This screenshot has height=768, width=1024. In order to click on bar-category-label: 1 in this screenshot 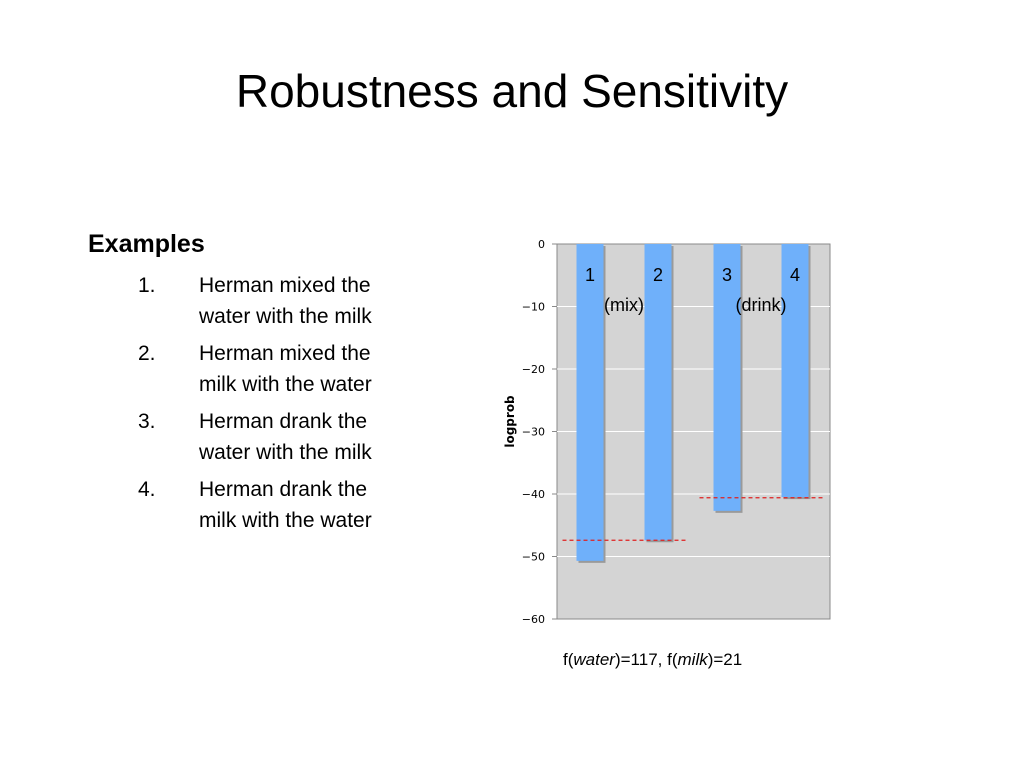, I will do `click(590, 275)`.